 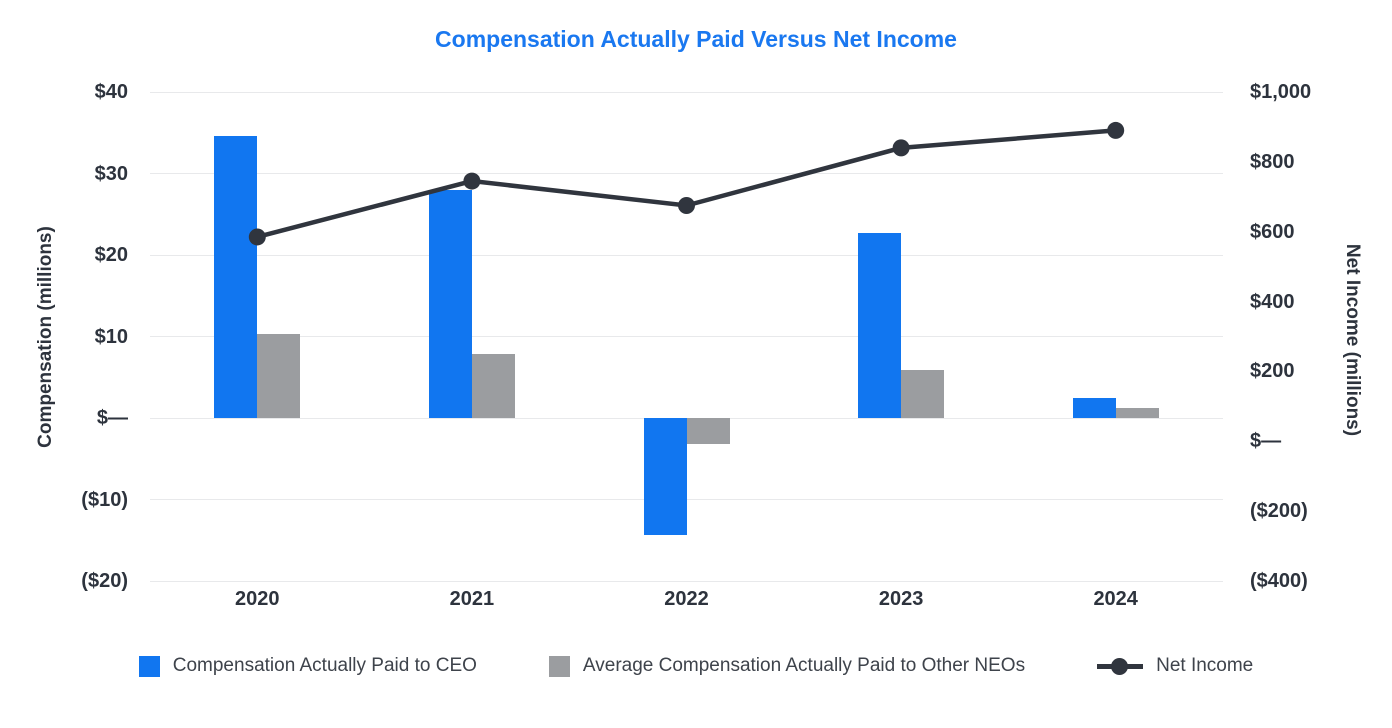 I want to click on line-dot-marker-icon, so click(x=1120, y=666).